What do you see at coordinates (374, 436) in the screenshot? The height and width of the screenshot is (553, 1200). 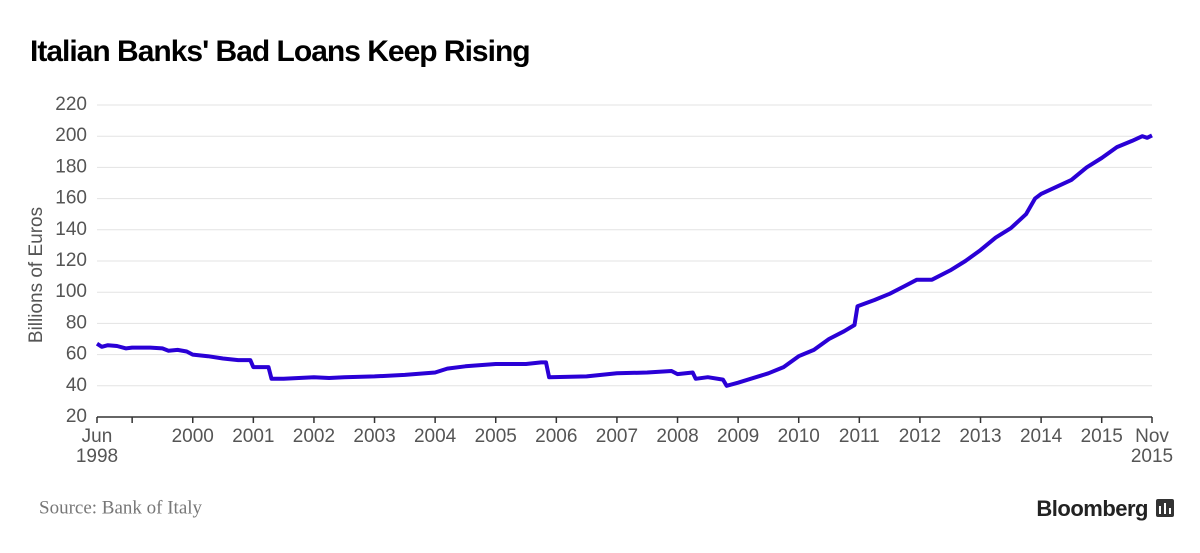 I see `x-tick-label: 2003` at bounding box center [374, 436].